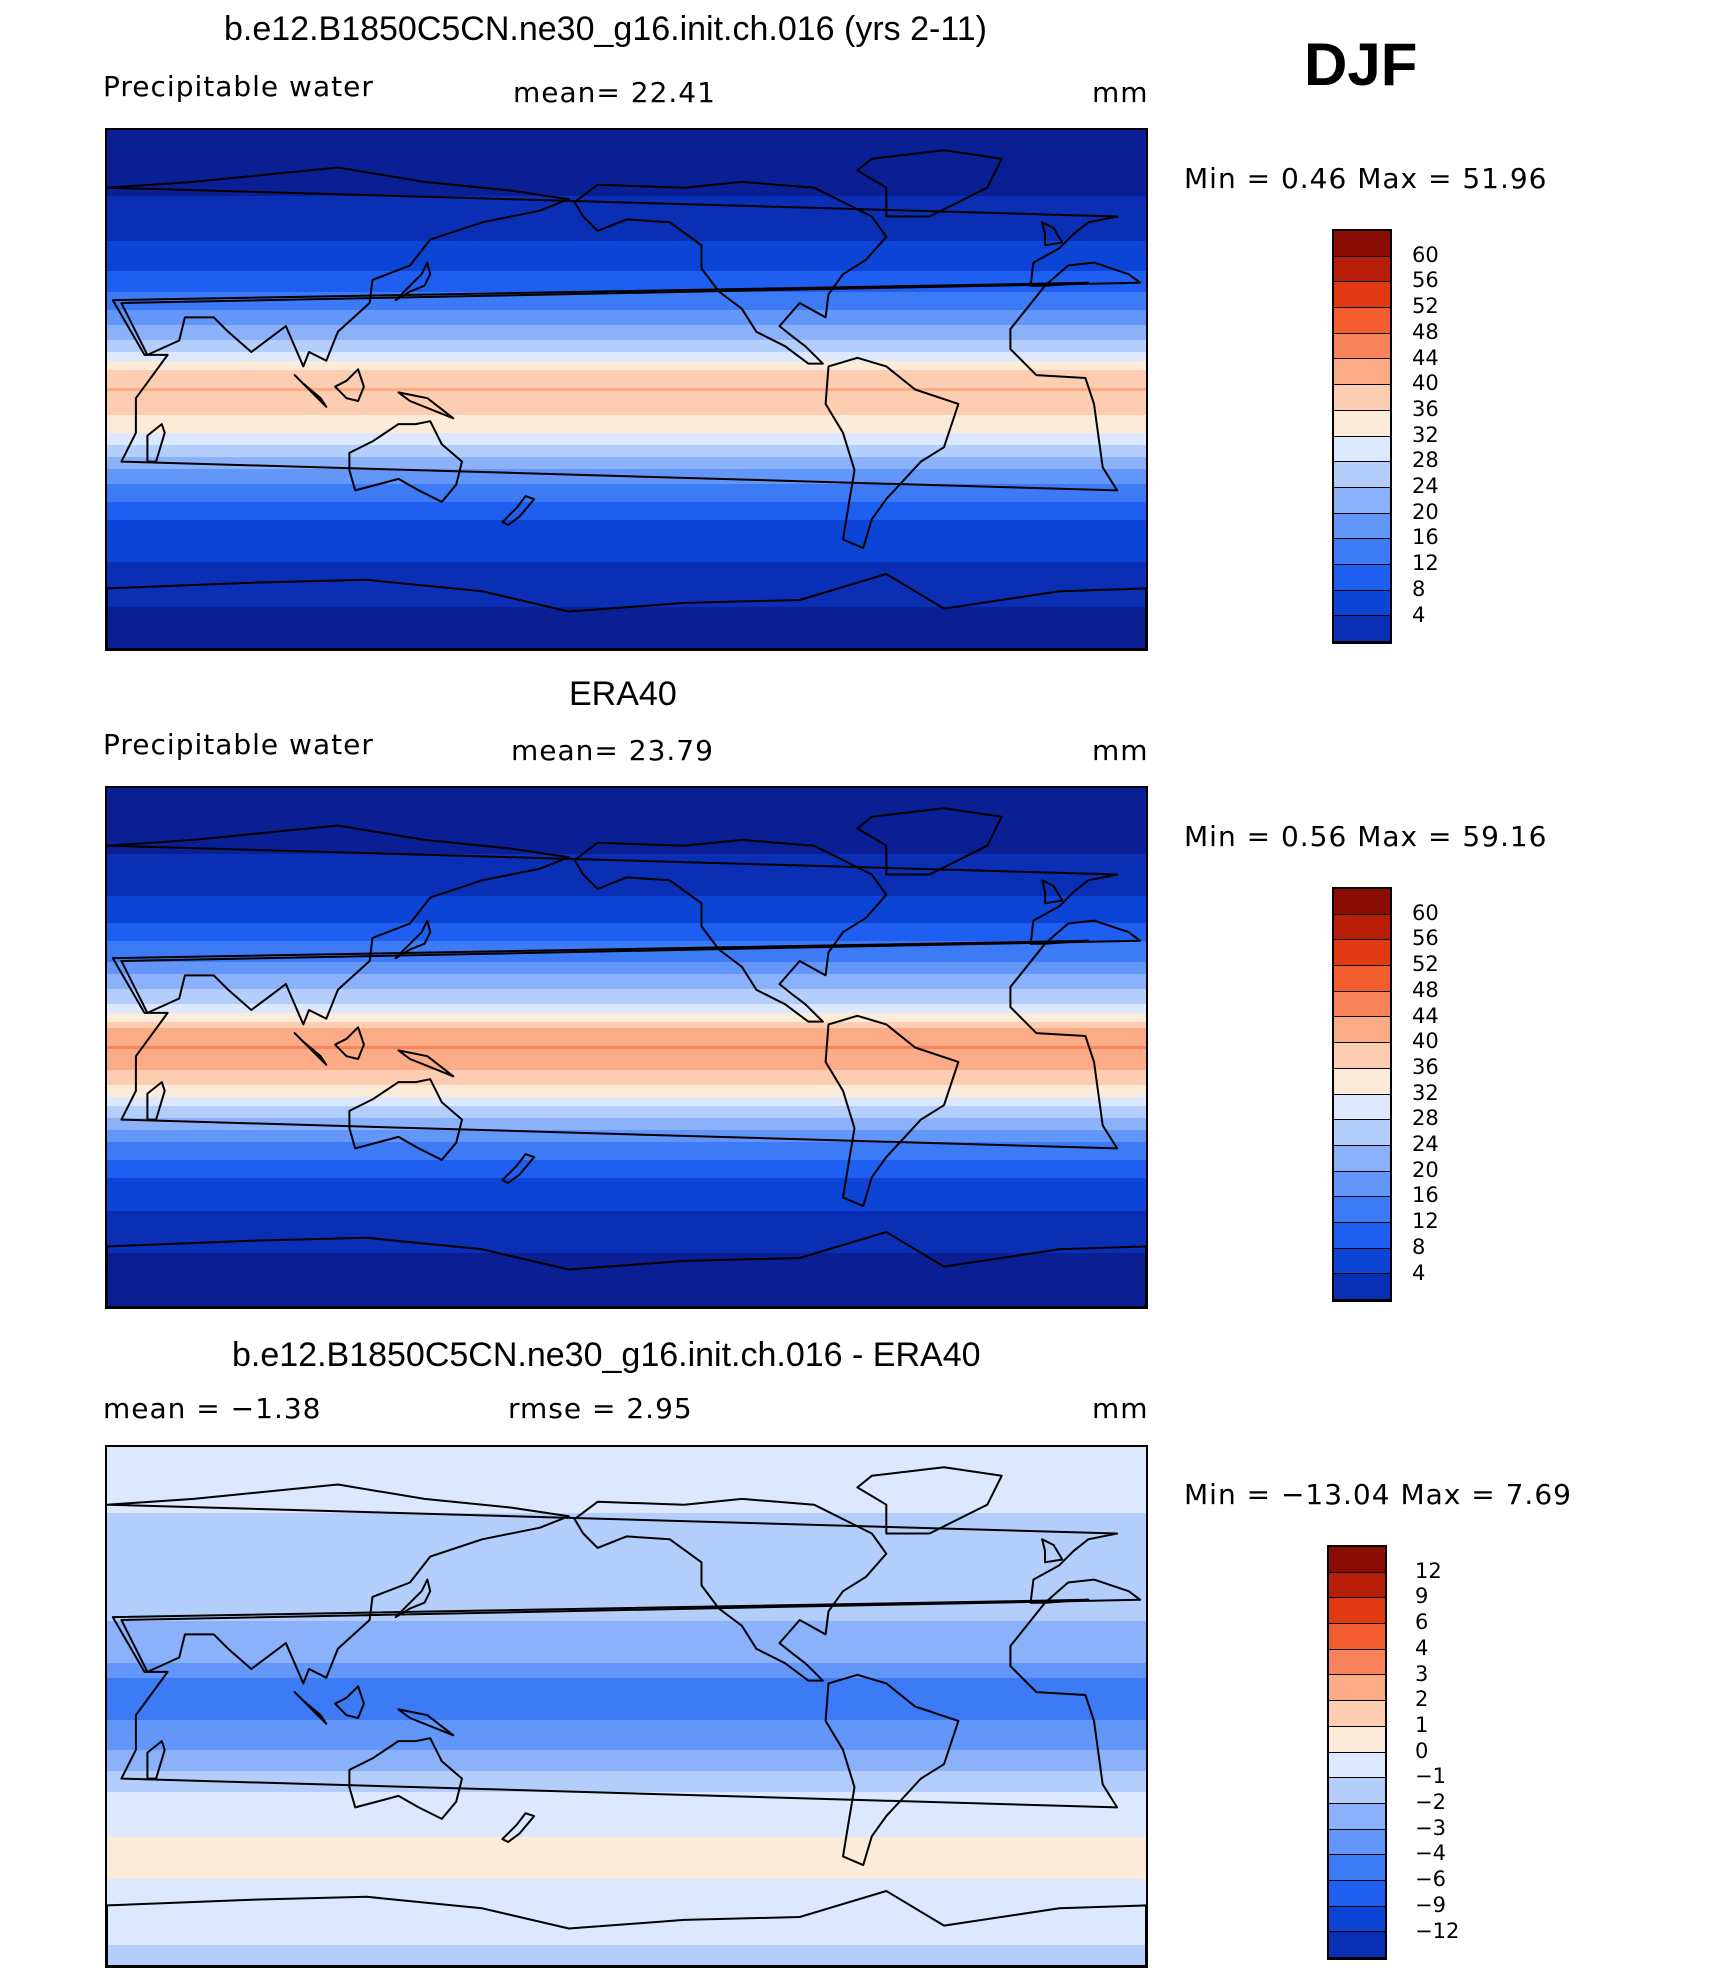 The width and height of the screenshot is (1710, 1986). What do you see at coordinates (1425, 306) in the screenshot?
I see `panel1-colorbar-label: 52` at bounding box center [1425, 306].